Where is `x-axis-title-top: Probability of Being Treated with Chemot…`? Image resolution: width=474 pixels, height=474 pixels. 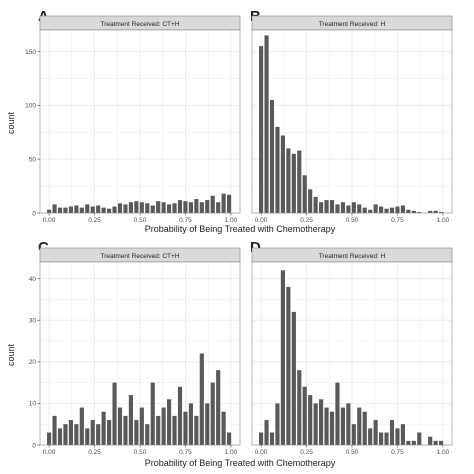 x-axis-title-top: Probability of Being Treated with Chemot… is located at coordinates (240, 229).